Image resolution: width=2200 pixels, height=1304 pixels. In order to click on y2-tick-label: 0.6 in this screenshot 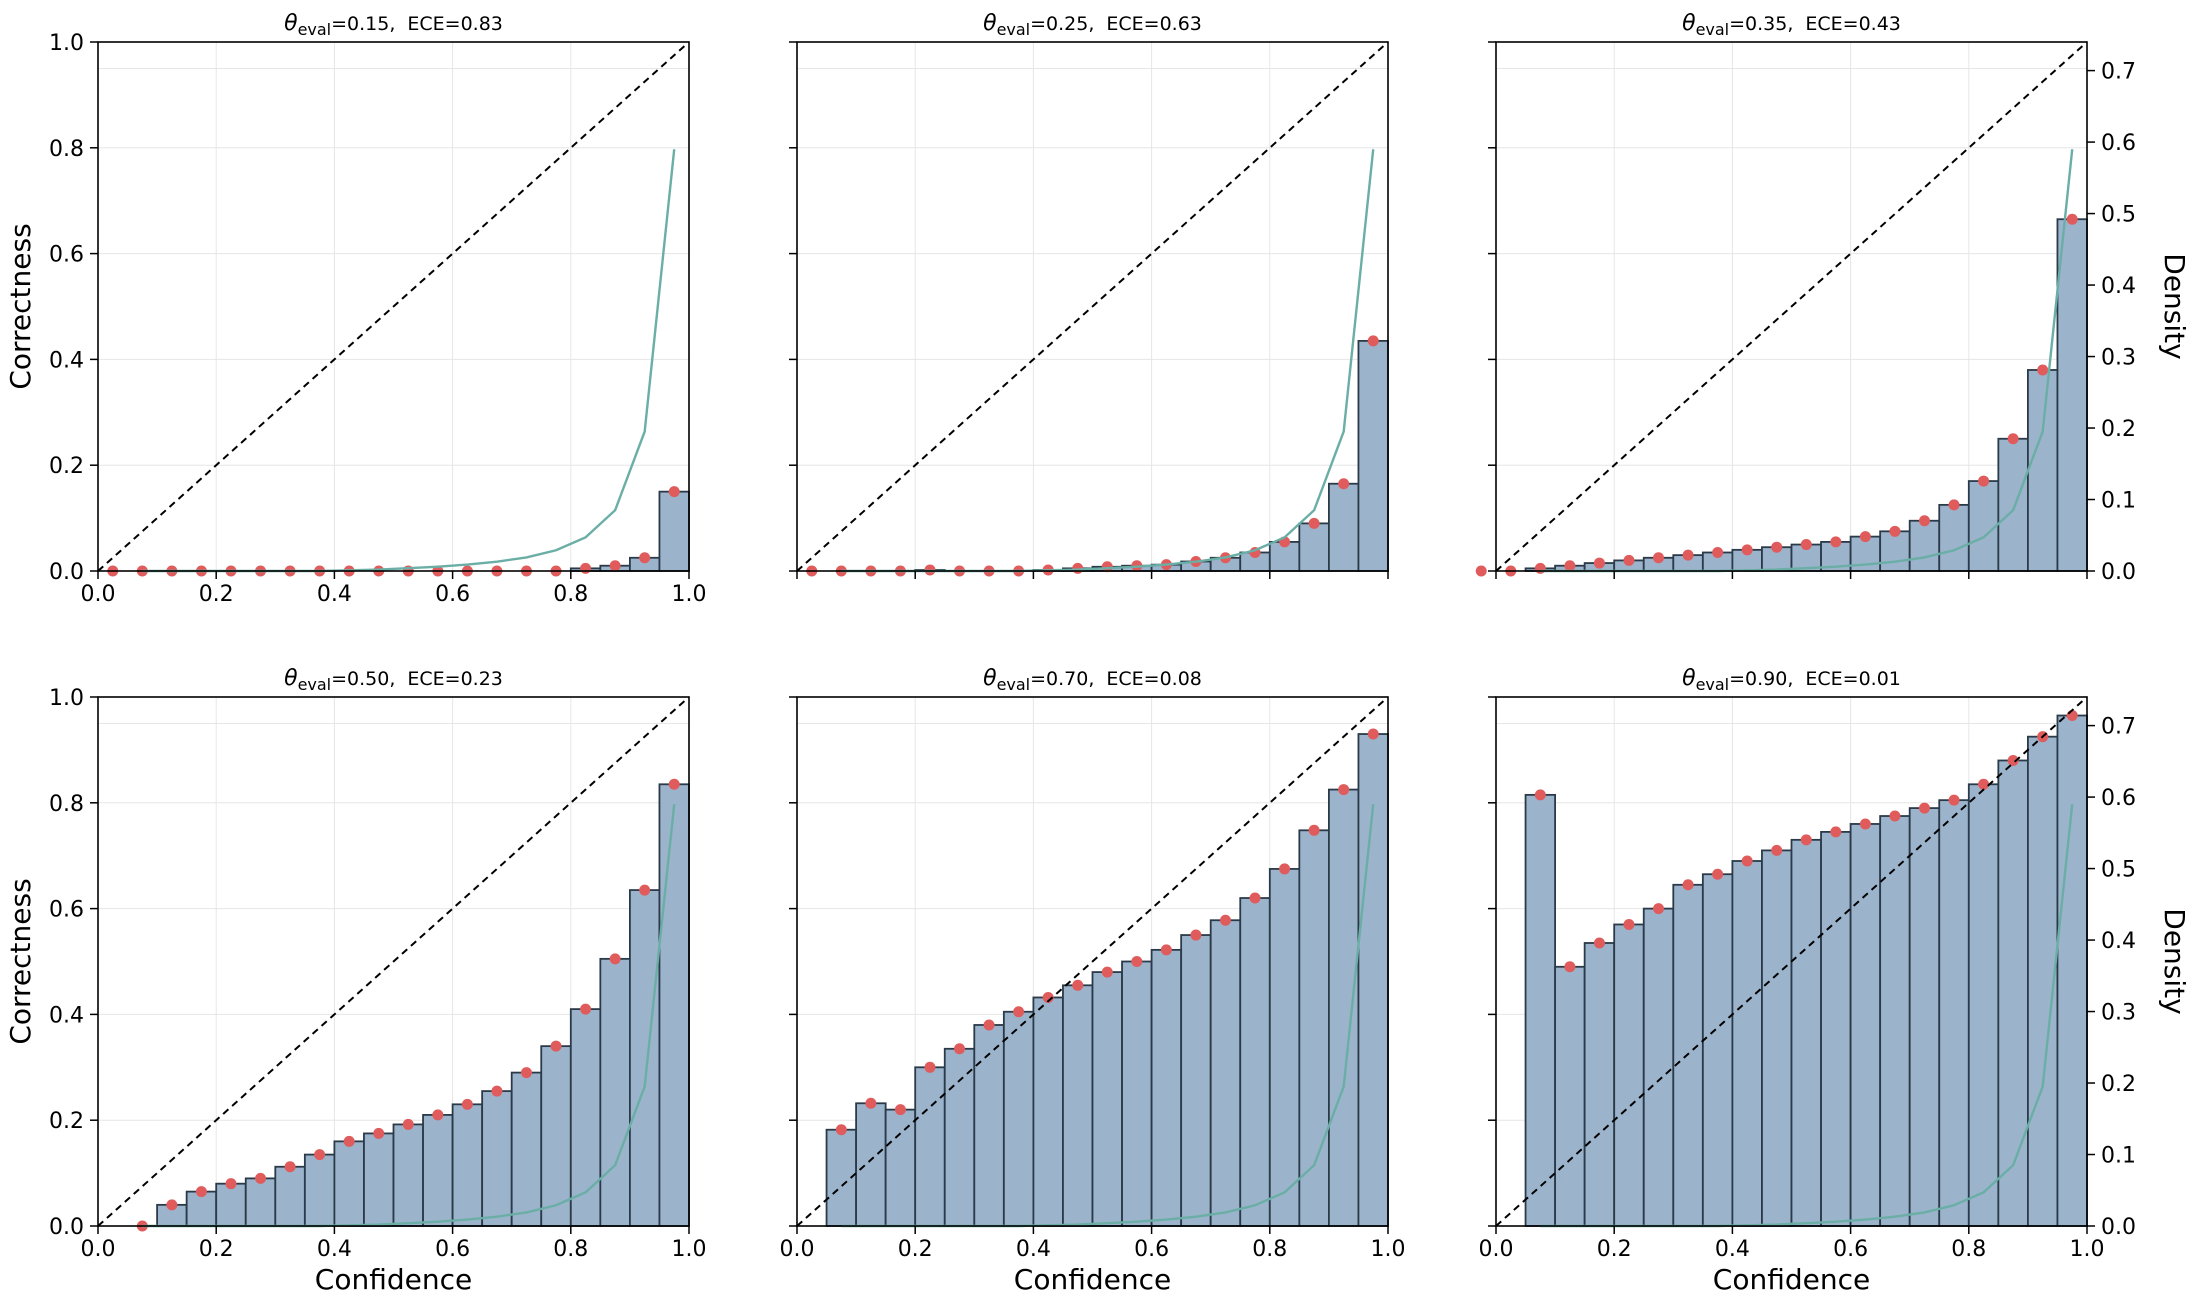, I will do `click(2118, 143)`.